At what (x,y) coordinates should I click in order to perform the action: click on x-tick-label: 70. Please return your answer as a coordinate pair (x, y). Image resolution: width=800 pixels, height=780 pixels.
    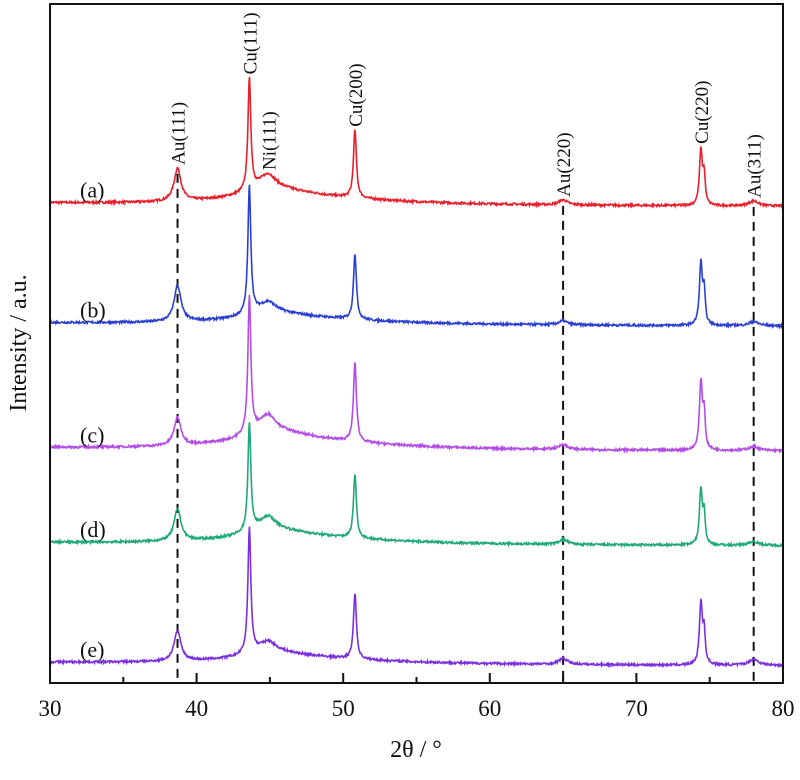
    Looking at the image, I should click on (636, 708).